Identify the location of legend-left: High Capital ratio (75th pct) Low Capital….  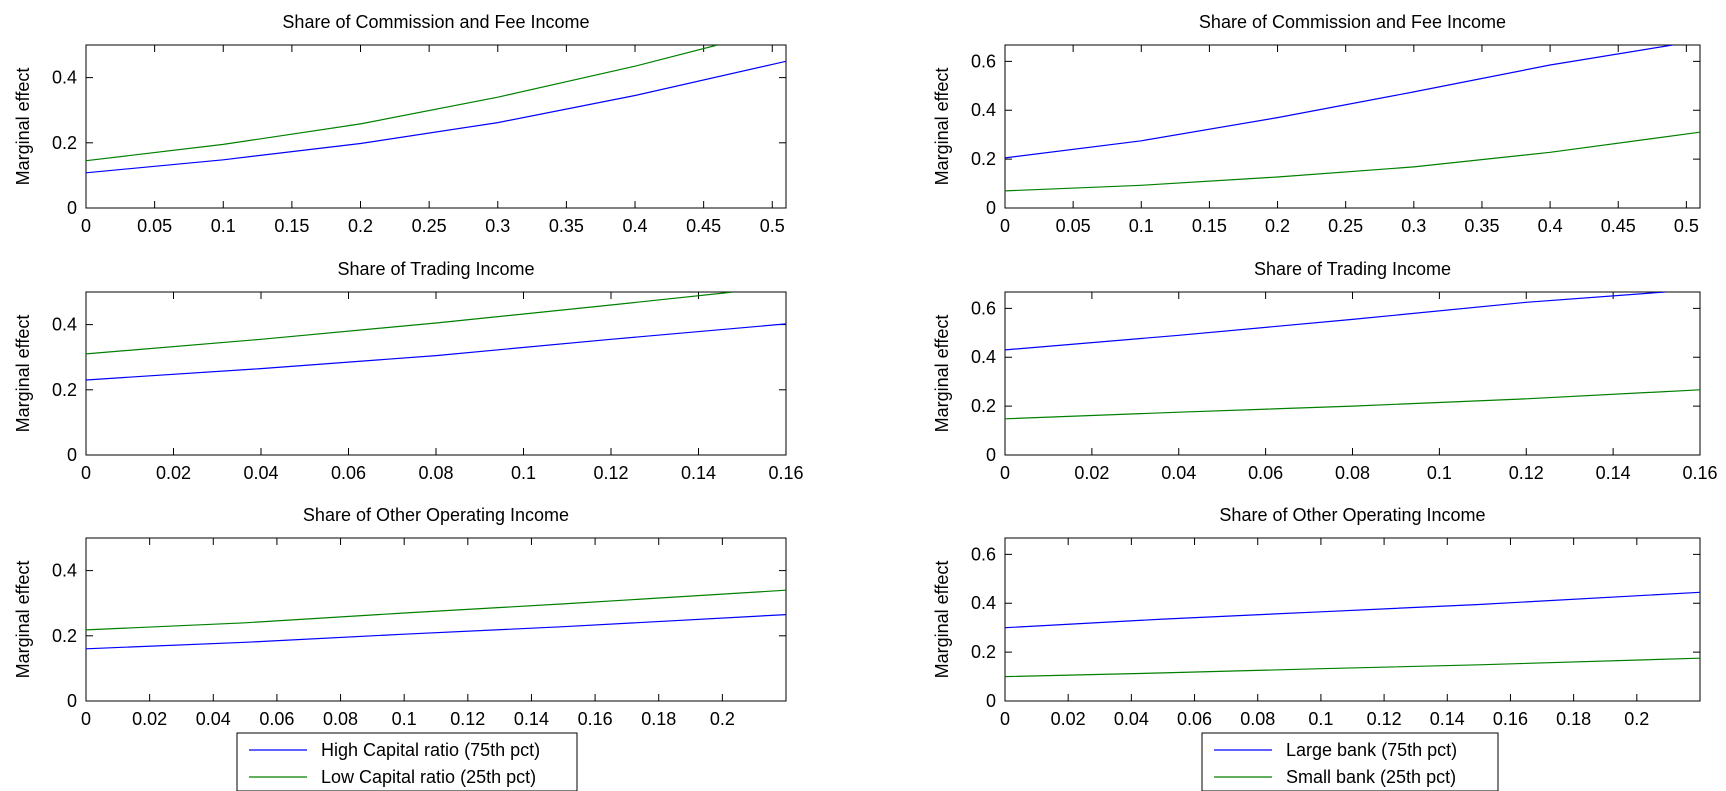
(407, 761).